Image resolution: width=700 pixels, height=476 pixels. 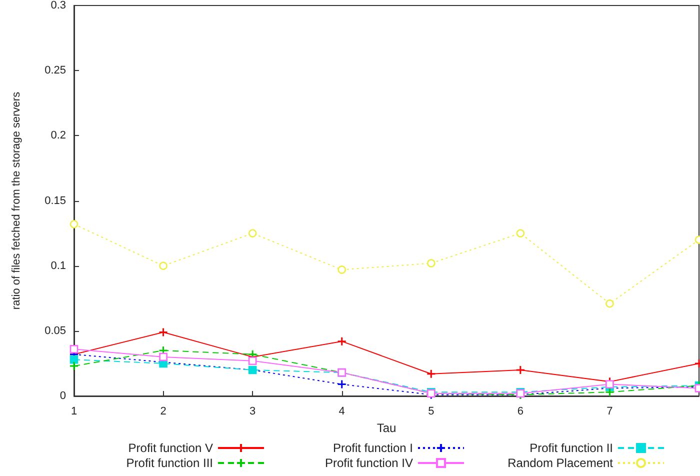 I want to click on legend-label: Profit function I, so click(x=372, y=448).